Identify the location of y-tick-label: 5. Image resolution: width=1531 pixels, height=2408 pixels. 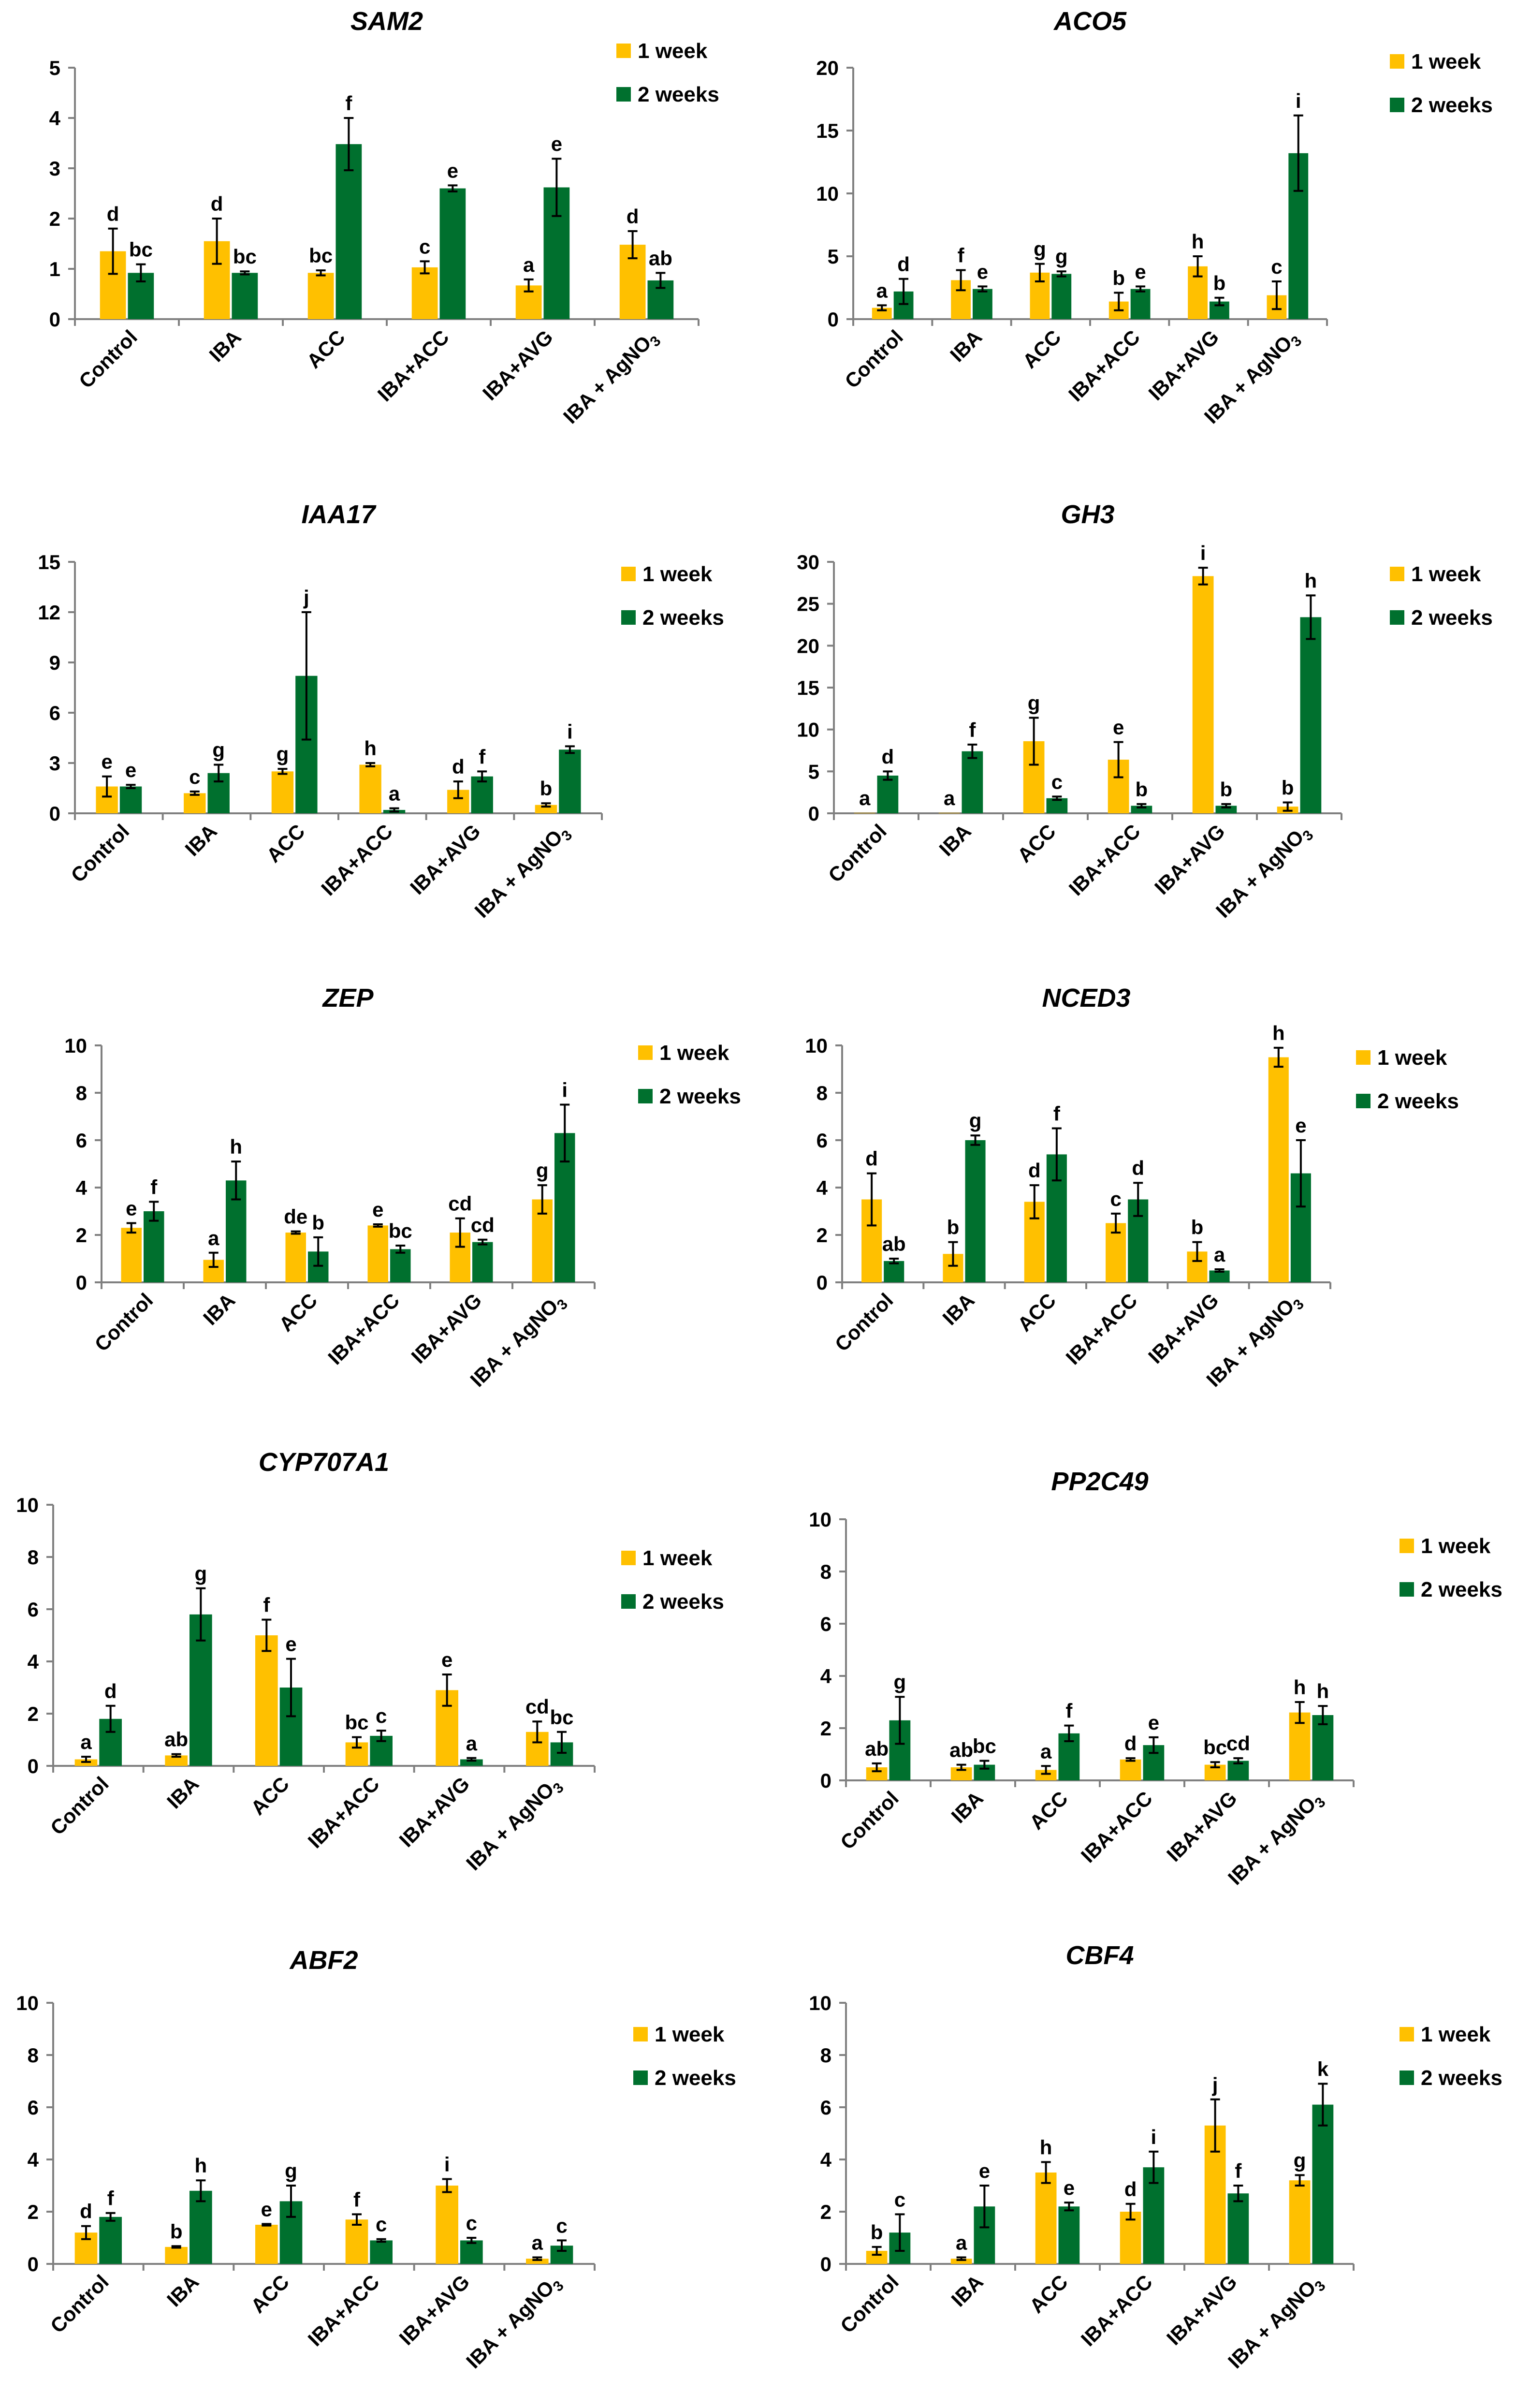
(54, 68).